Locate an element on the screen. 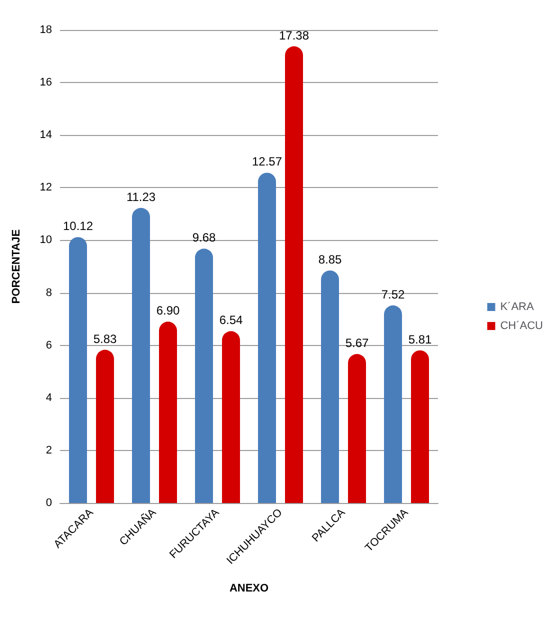  data-label: 17.38 is located at coordinates (294, 35).